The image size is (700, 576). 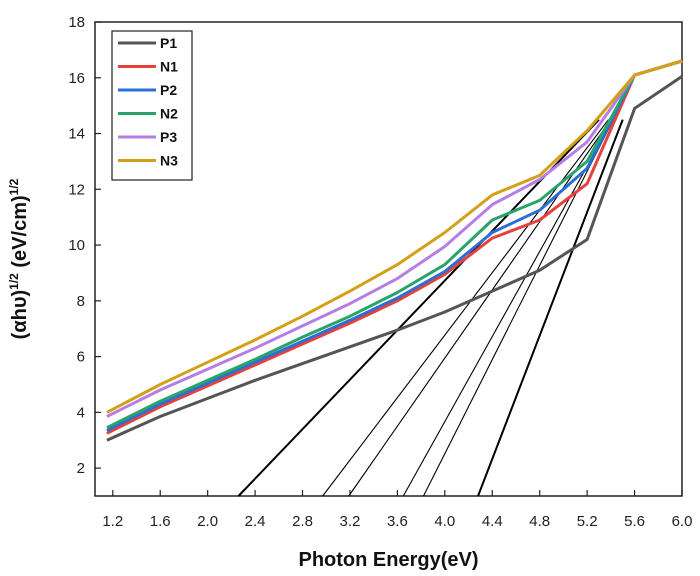 What do you see at coordinates (169, 67) in the screenshot?
I see `legend-label-N1: N1` at bounding box center [169, 67].